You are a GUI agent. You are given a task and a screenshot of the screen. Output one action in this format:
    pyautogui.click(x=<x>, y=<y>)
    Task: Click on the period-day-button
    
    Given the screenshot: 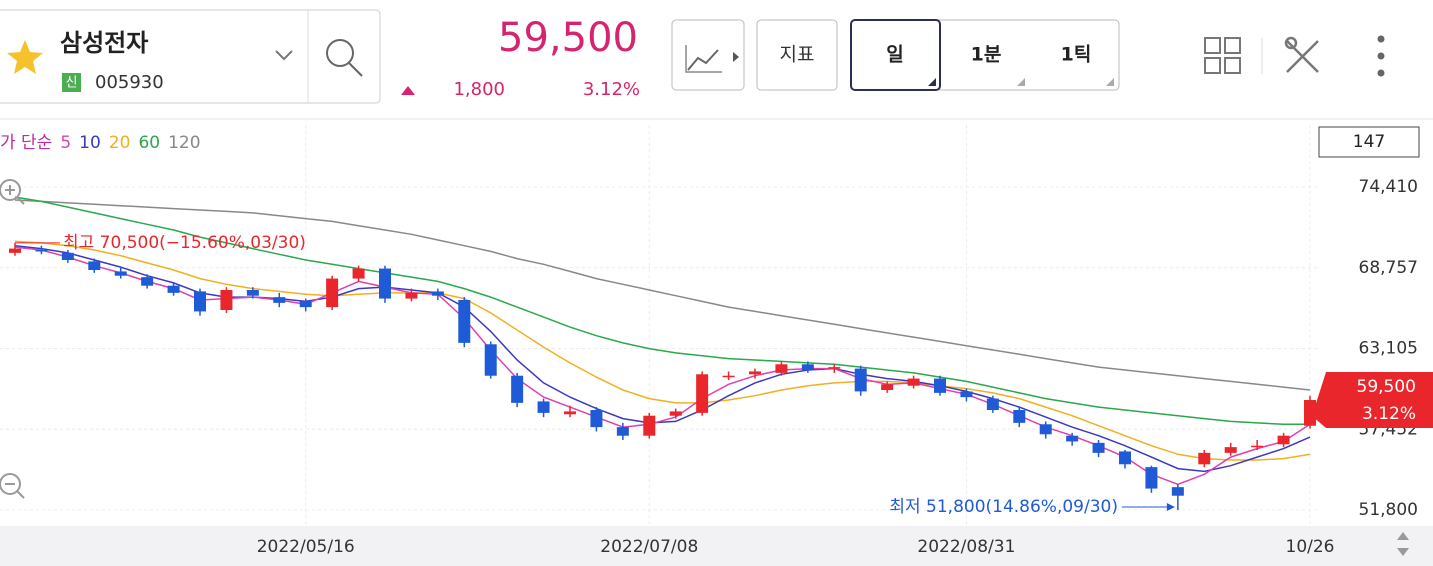 What is the action you would take?
    pyautogui.click(x=895, y=55)
    